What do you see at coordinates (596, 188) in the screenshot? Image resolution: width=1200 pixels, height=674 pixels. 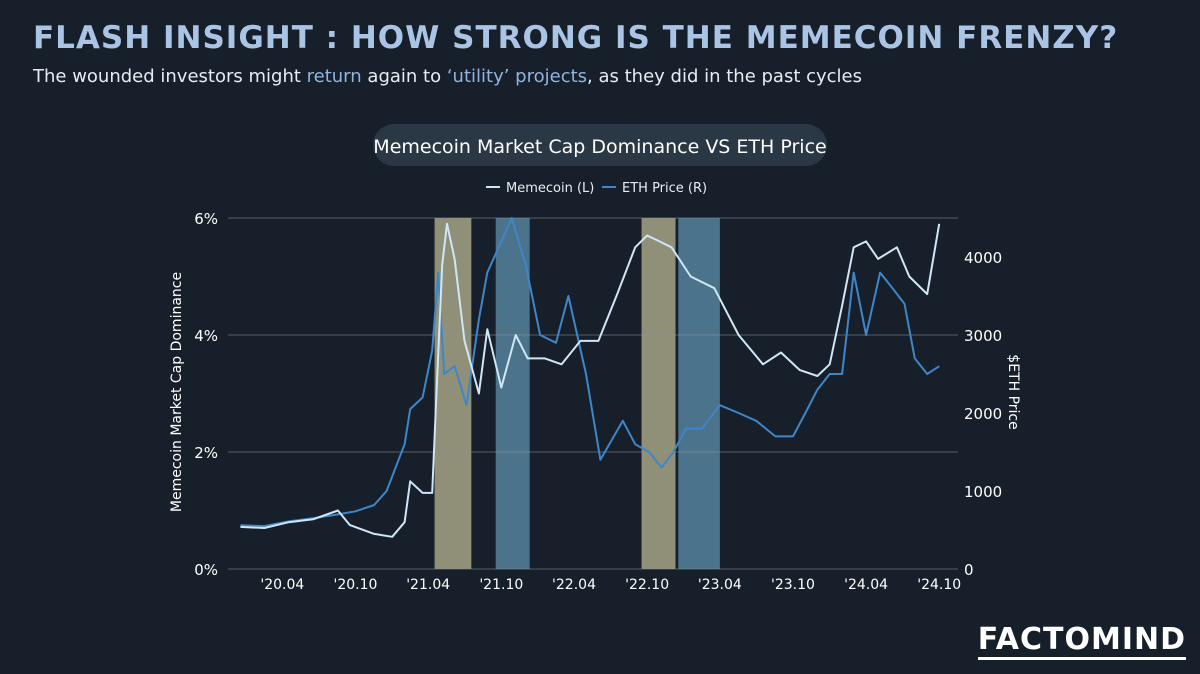 I see `legend: Memecoin (L) ETH Price (R)` at bounding box center [596, 188].